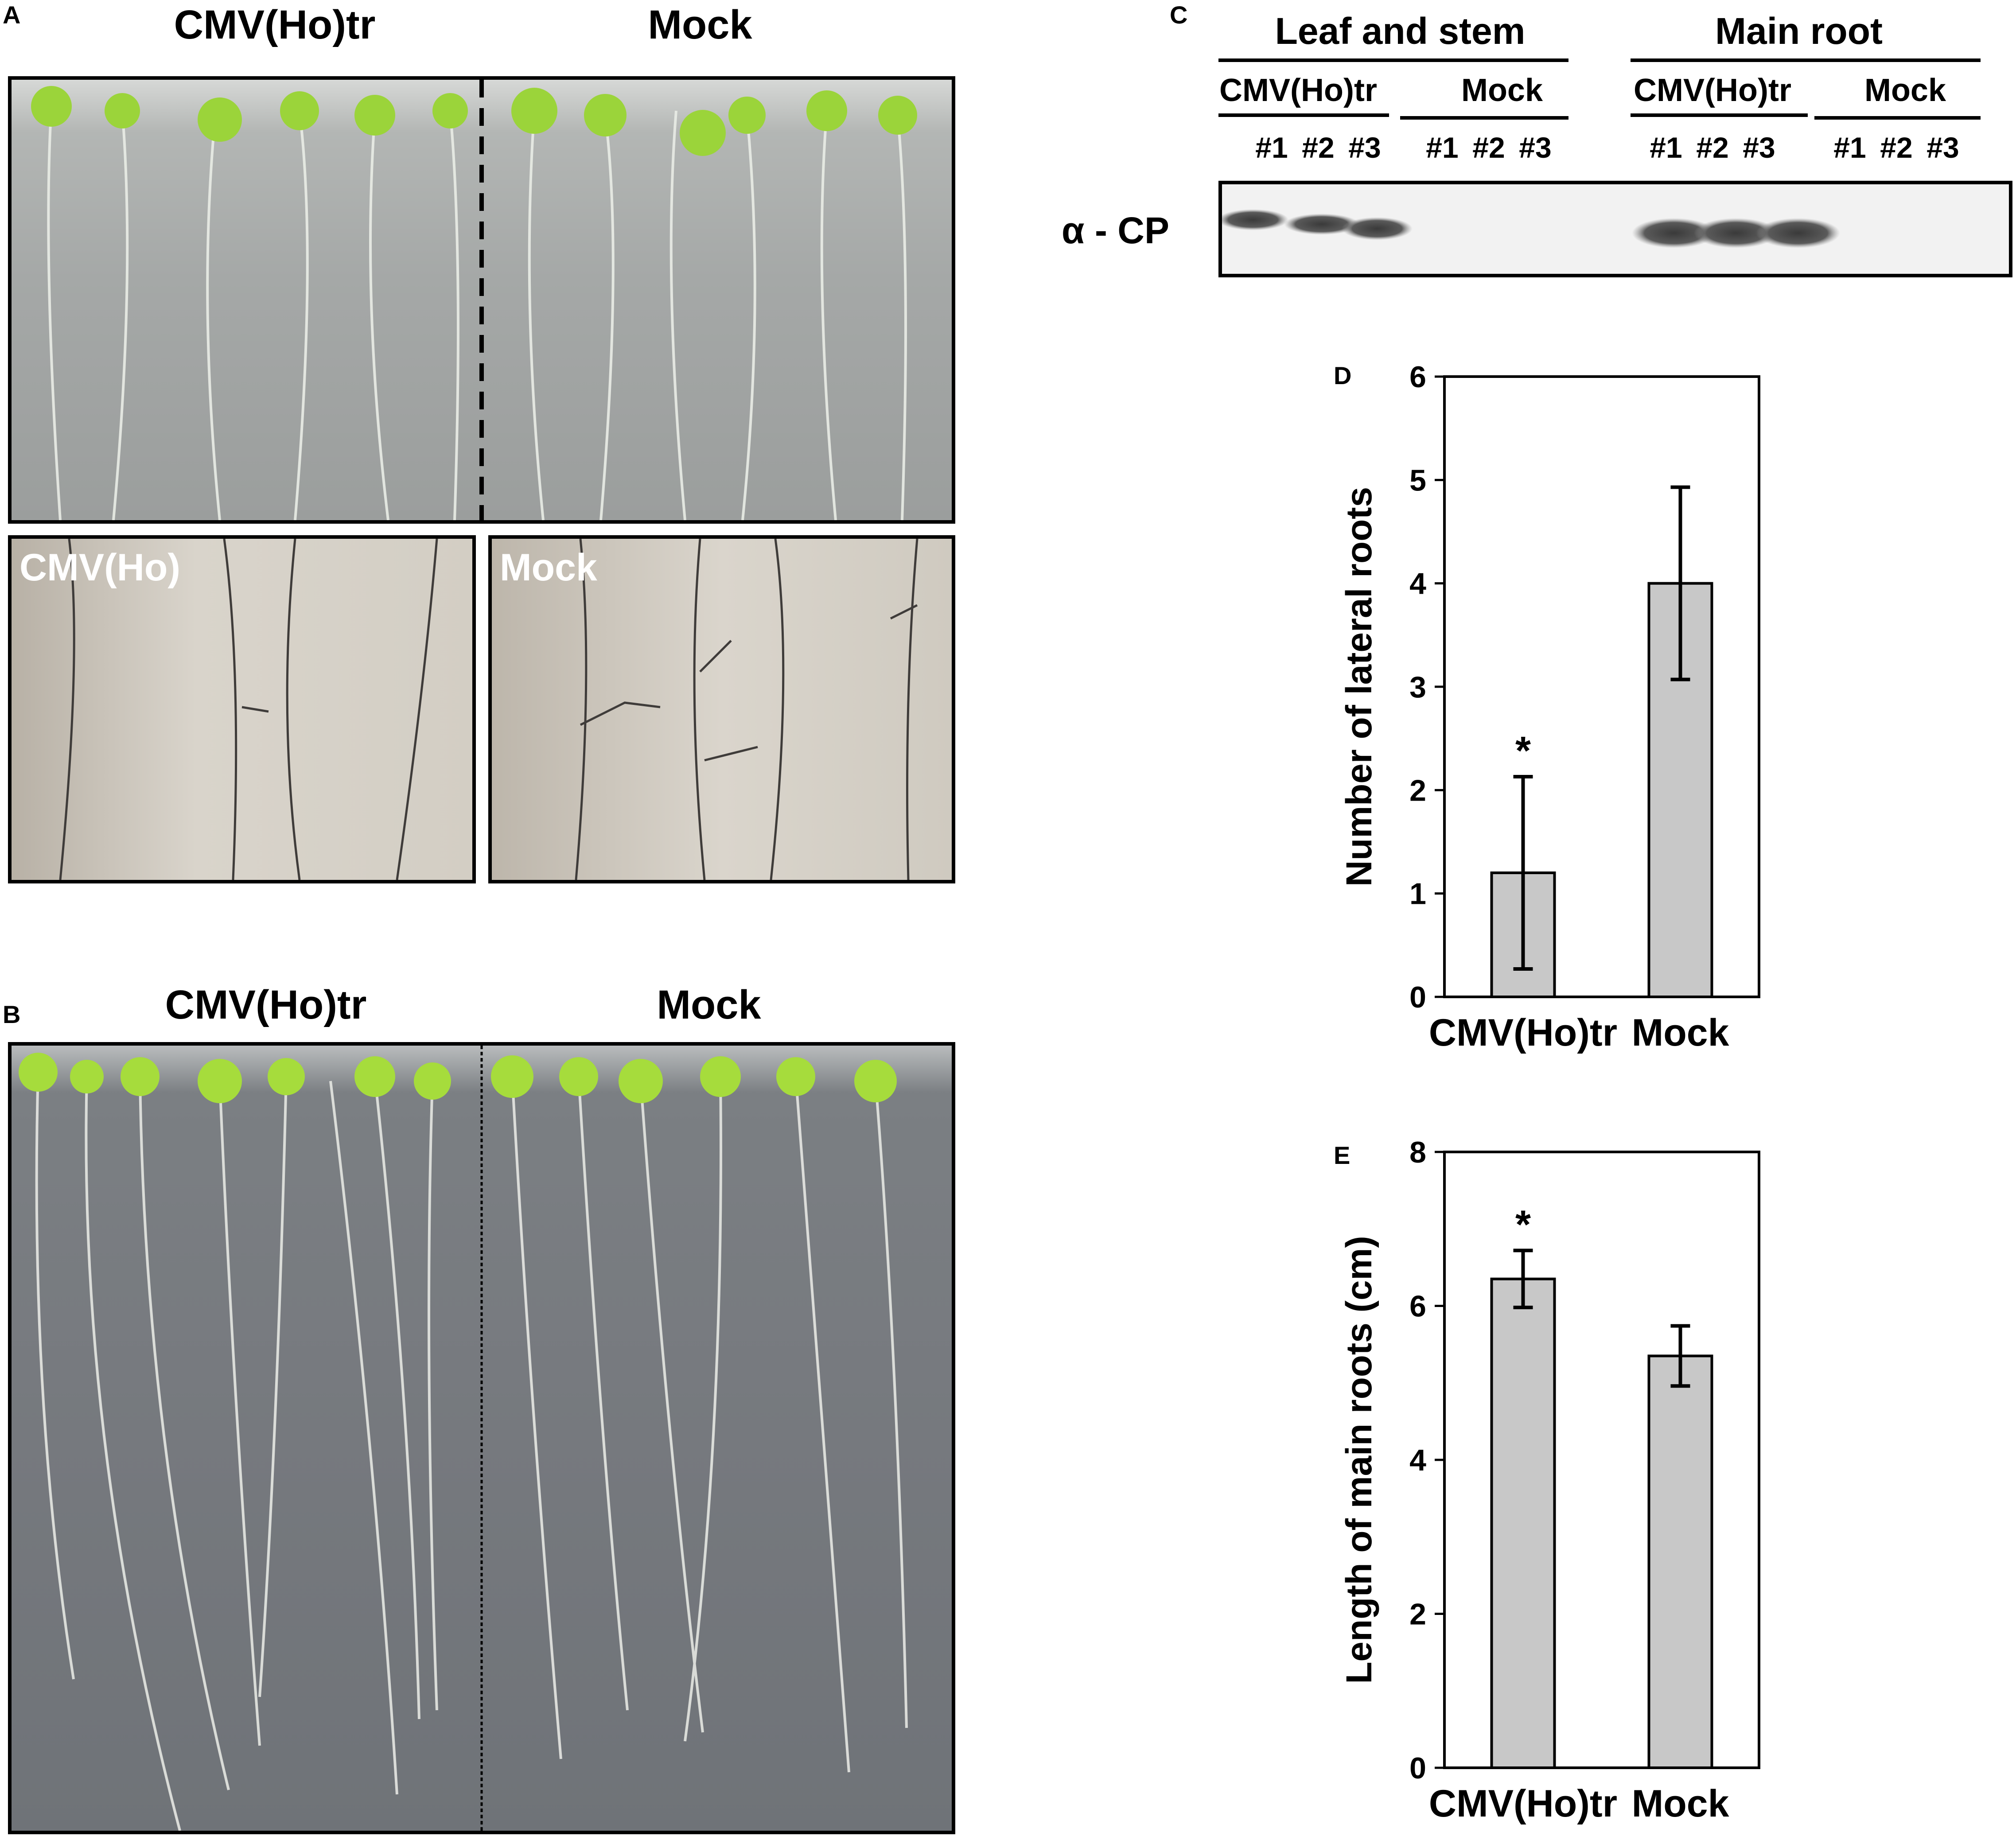 The height and width of the screenshot is (1840, 2016). I want to click on y-tick-label: 3, so click(1418, 687).